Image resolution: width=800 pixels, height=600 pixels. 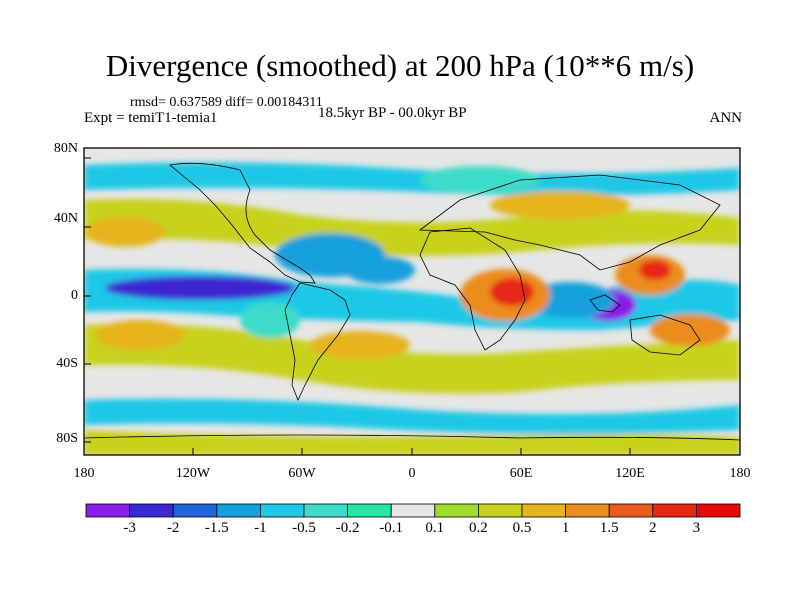 I want to click on colorbar-tick-label: 3, so click(x=696, y=528).